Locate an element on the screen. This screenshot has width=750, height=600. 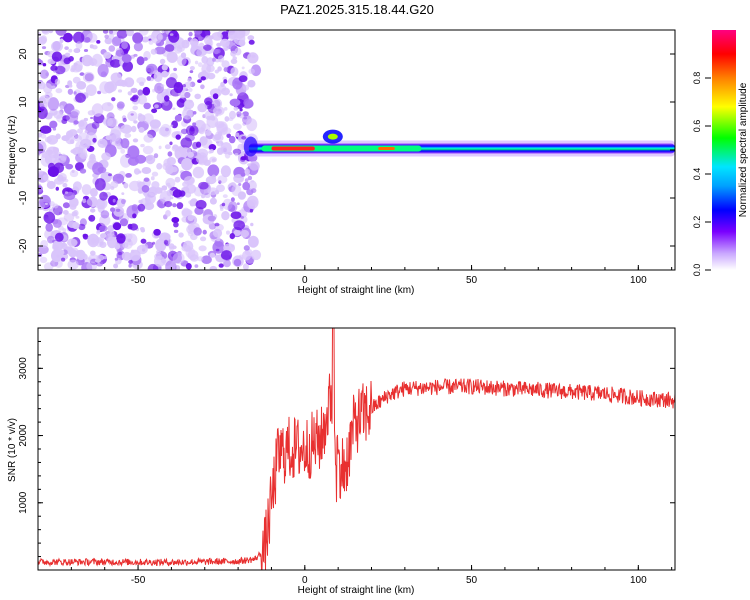
y-tick-label: 20 is located at coordinates (23, 54).